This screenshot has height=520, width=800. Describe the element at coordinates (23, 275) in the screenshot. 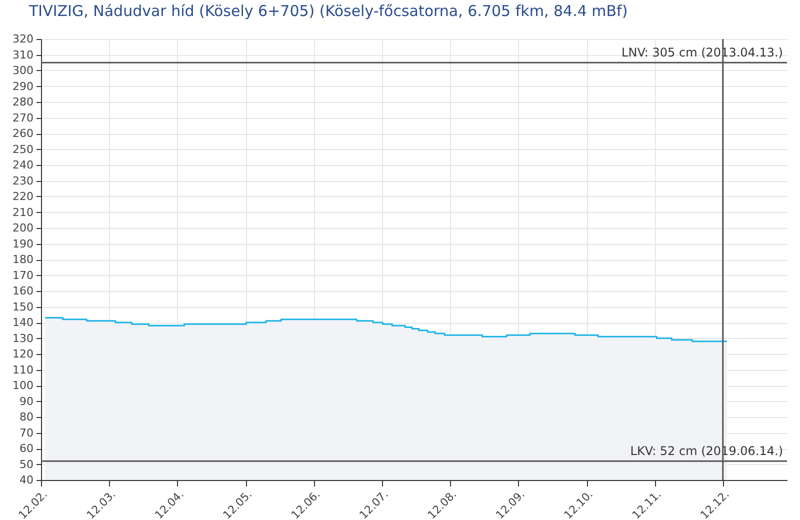

I see `y-tick-label: 170` at that location.